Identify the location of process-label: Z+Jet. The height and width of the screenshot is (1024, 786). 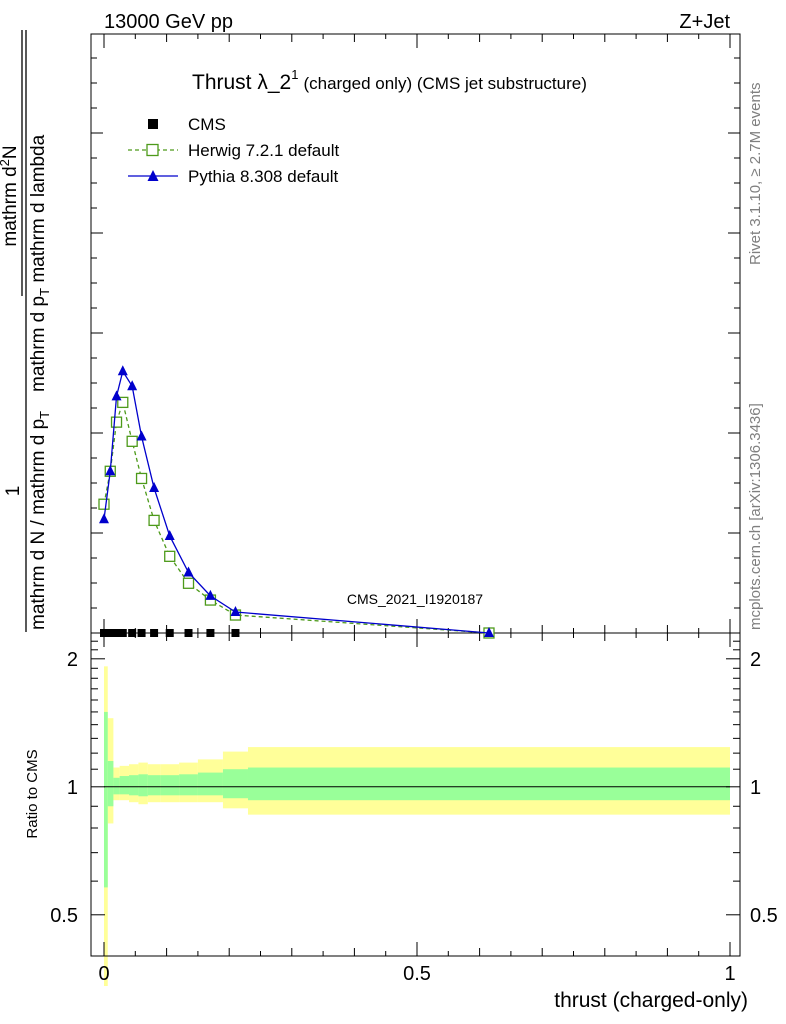
(704, 22).